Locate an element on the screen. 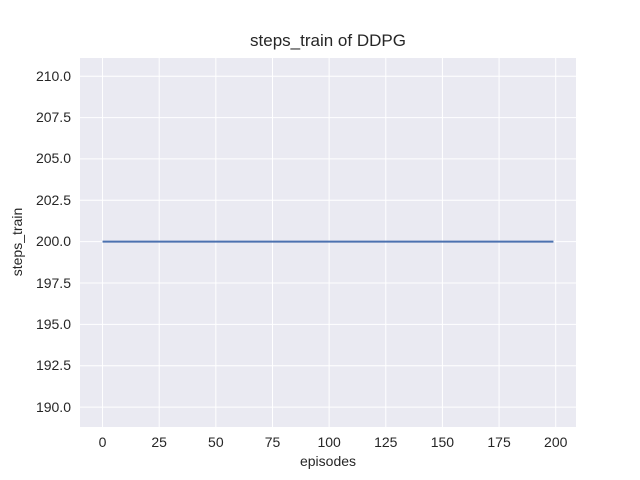 The height and width of the screenshot is (480, 640). x-tick-label: 0 is located at coordinates (102, 442).